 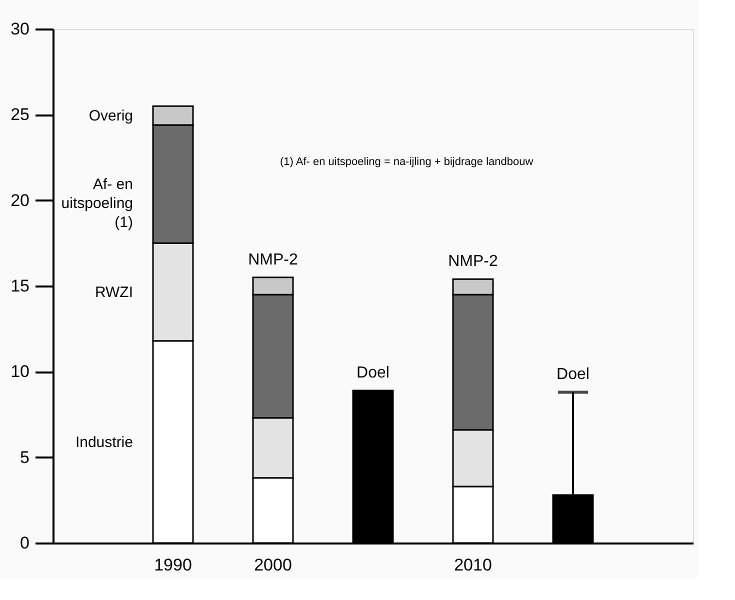 I want to click on series-label: Industrie, so click(x=104, y=442).